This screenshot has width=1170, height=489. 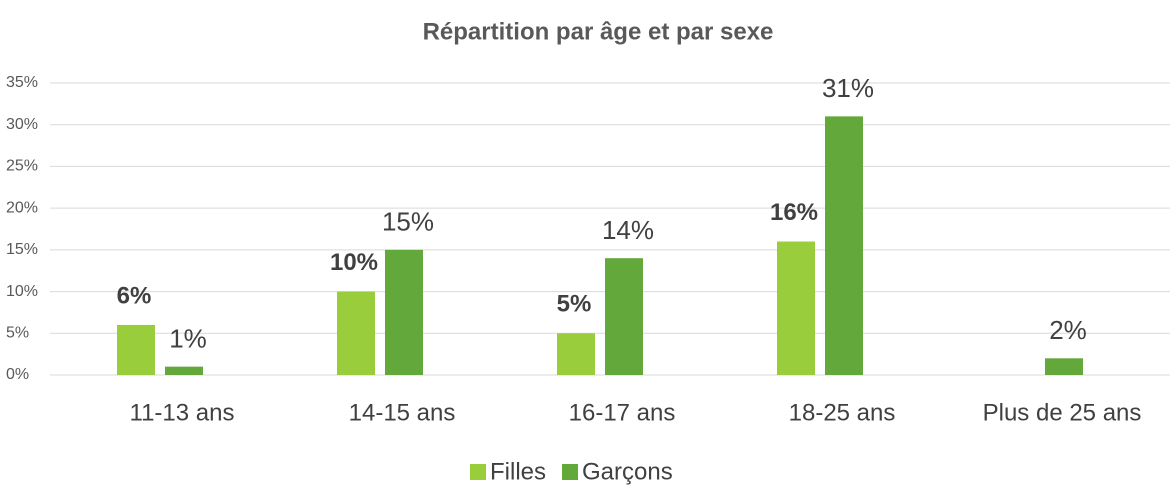 I want to click on data-label: 5%, so click(x=574, y=304).